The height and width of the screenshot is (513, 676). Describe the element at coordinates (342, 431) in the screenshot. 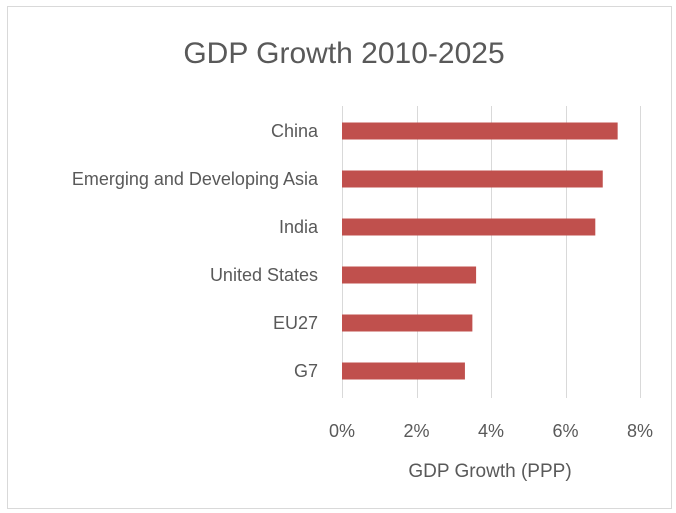

I see `x-tick-label: 0%` at that location.